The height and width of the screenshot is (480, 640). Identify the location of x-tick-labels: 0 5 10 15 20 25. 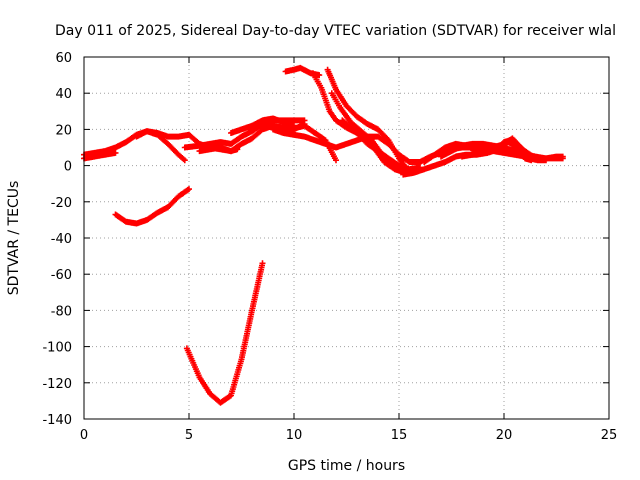
(348, 435).